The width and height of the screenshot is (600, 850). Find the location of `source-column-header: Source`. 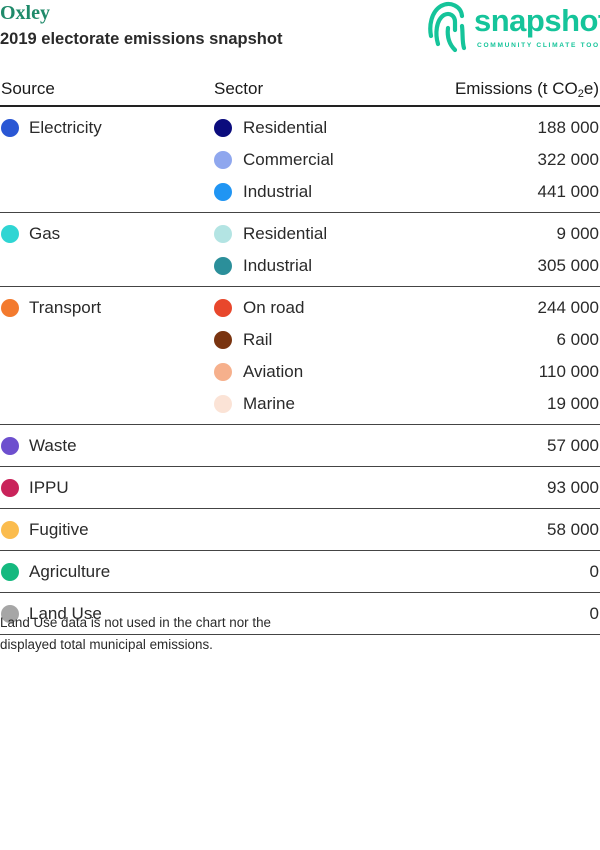

source-column-header: Source is located at coordinates (28, 88).